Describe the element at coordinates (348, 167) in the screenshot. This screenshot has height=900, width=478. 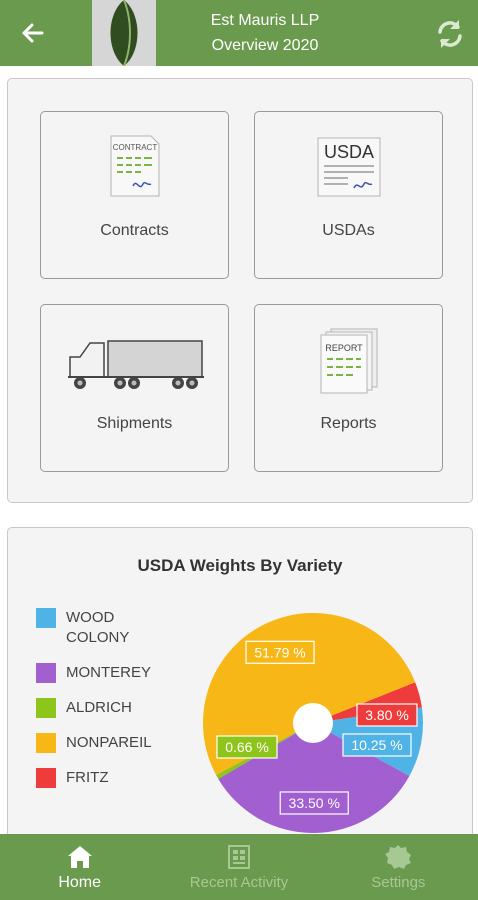
I see `usda-document-icon: USDA` at that location.